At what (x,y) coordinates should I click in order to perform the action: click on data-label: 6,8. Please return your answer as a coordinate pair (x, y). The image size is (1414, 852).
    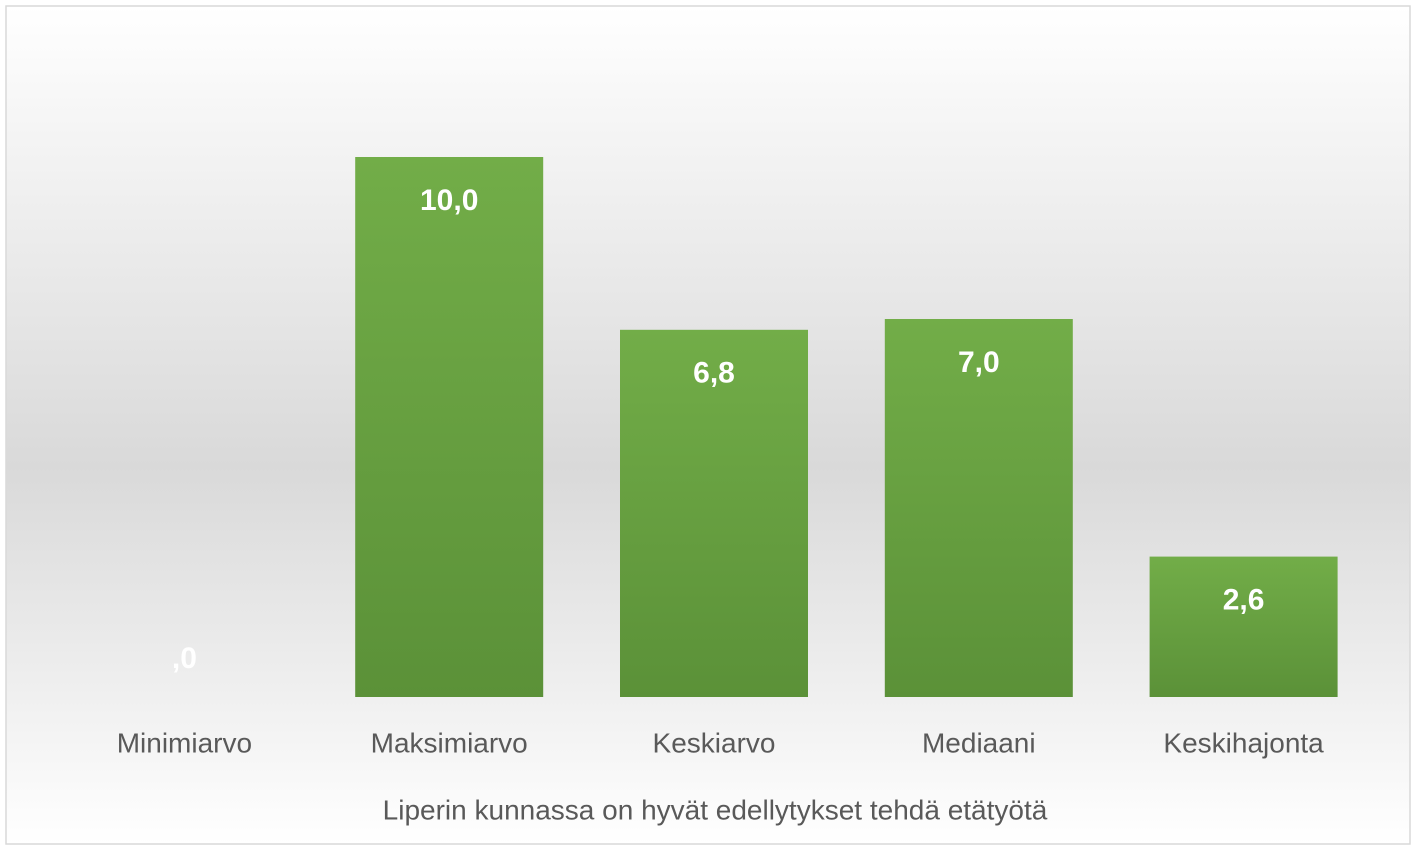
    Looking at the image, I should click on (714, 373).